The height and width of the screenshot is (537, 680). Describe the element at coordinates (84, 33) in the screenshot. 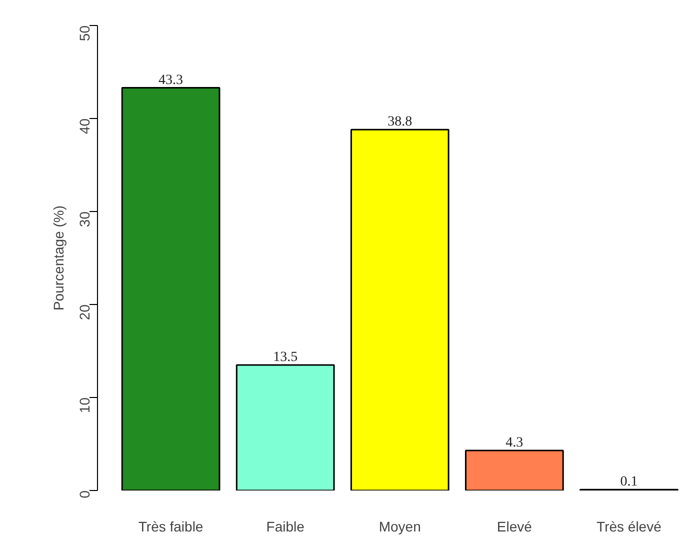

I see `y-tick-label: 50` at that location.